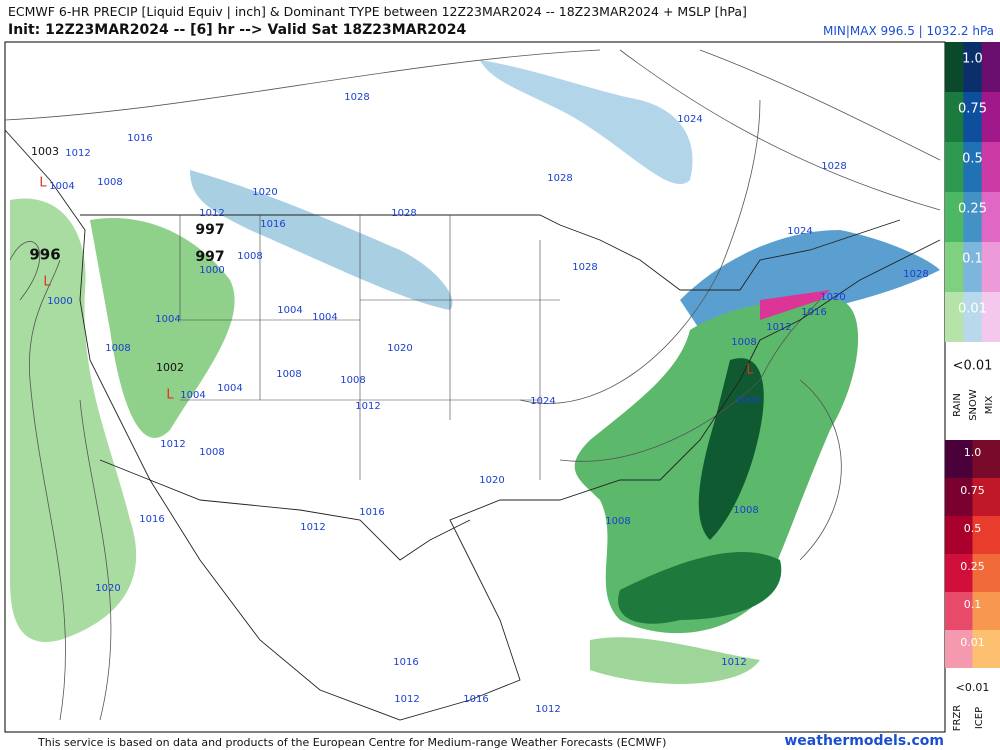  What do you see at coordinates (972, 259) in the screenshot?
I see `legend-level: 0.1` at bounding box center [972, 259].